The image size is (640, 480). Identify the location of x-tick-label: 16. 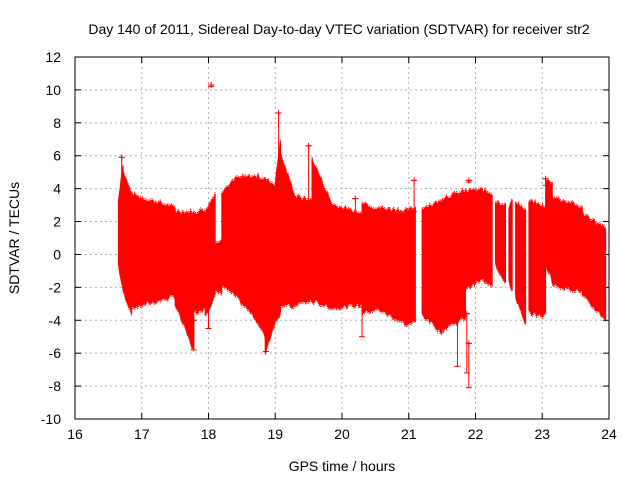
(75, 434).